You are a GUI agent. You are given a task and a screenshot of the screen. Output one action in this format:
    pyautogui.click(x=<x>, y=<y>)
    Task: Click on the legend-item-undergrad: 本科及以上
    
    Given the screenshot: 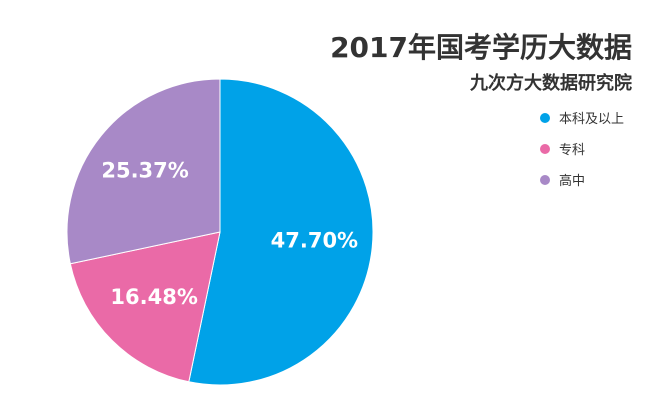 What is the action you would take?
    pyautogui.click(x=600, y=117)
    